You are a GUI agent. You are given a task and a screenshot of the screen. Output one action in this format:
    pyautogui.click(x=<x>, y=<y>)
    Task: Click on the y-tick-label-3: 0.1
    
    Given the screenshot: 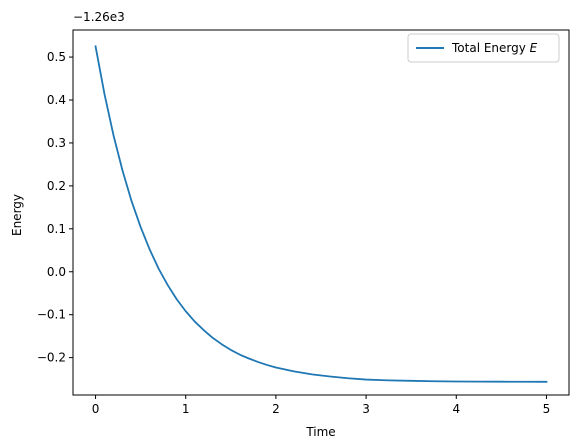 What is the action you would take?
    pyautogui.click(x=56, y=229)
    